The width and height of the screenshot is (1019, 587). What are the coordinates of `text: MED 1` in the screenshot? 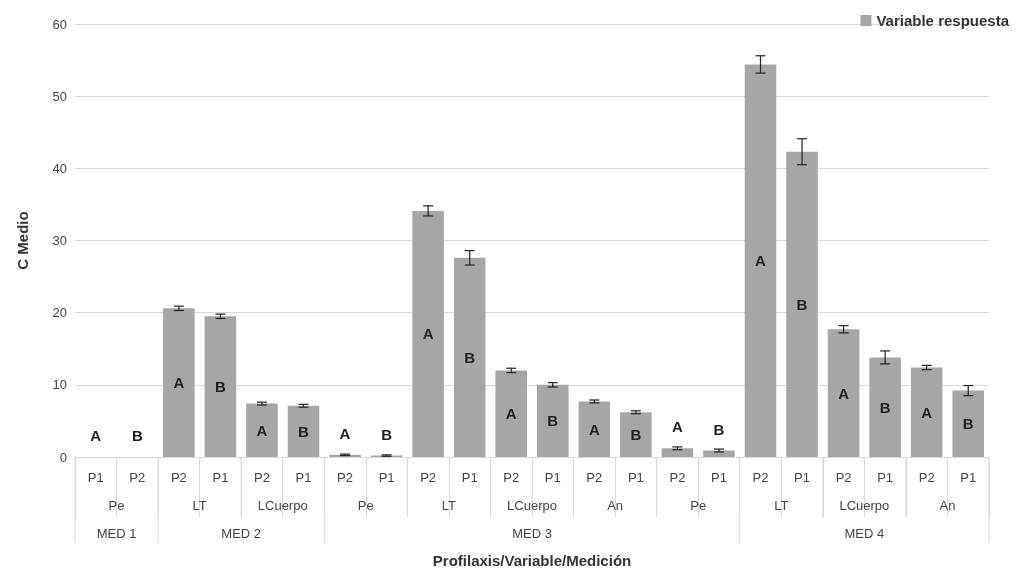 It's located at (116, 533).